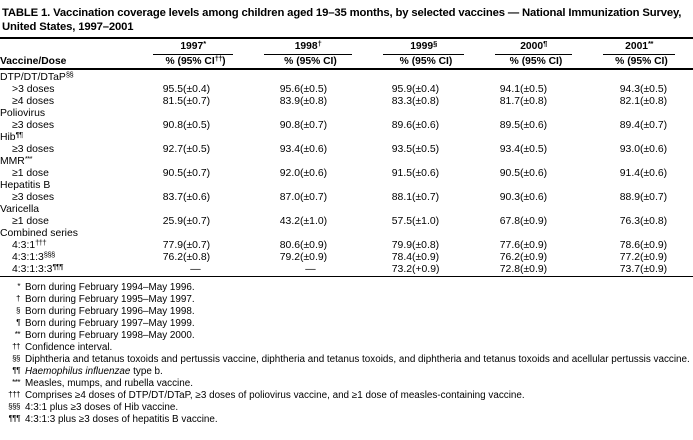 The image size is (693, 440). I want to click on coverage-percent: 90.8, so click(289, 125).